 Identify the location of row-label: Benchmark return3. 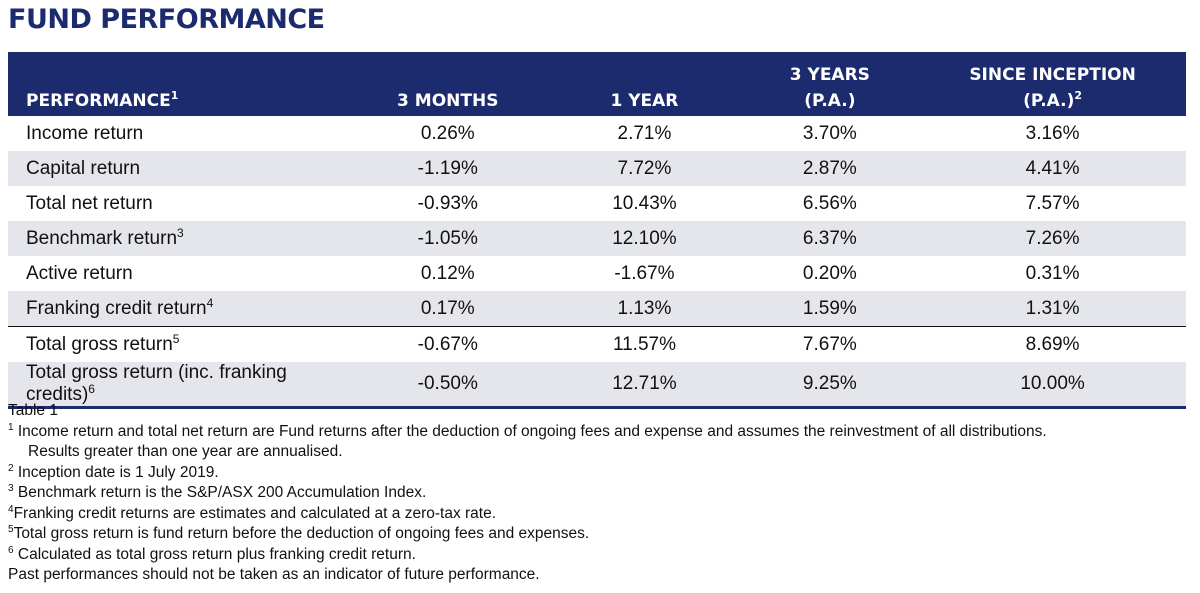
(178, 238).